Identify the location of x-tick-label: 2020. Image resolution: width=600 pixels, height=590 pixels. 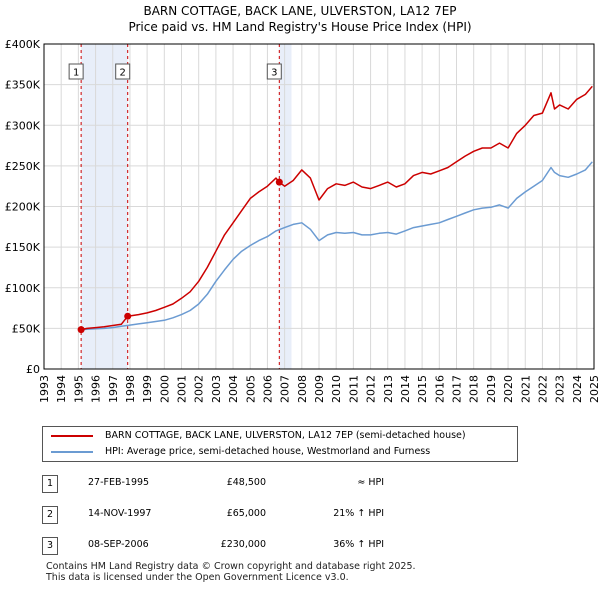
(508, 389).